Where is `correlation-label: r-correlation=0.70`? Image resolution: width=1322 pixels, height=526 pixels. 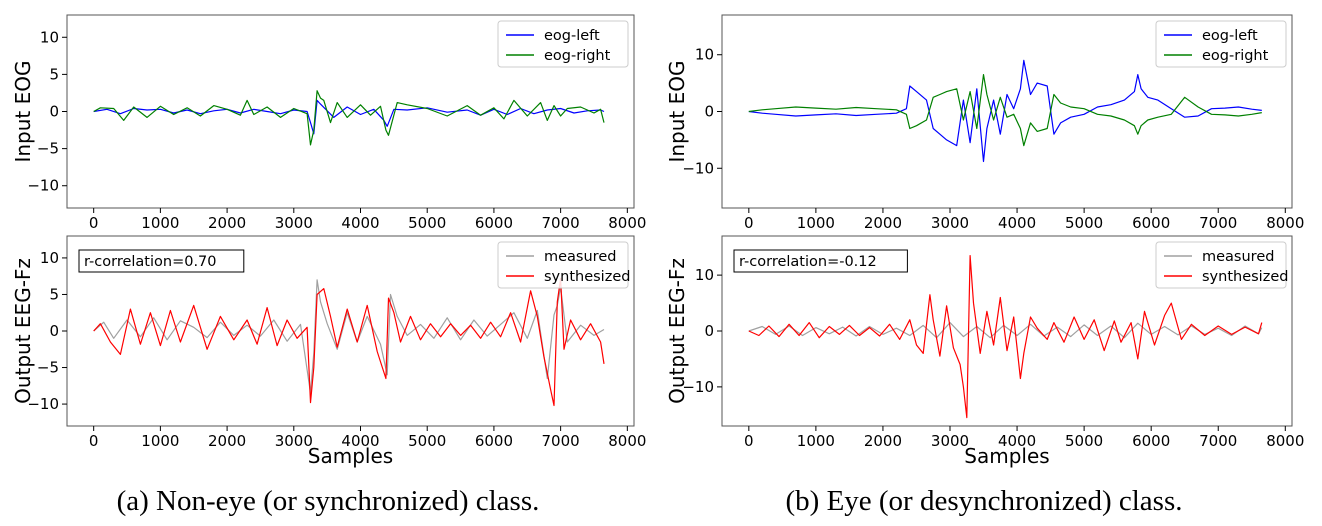
correlation-label: r-correlation=0.70 is located at coordinates (150, 262).